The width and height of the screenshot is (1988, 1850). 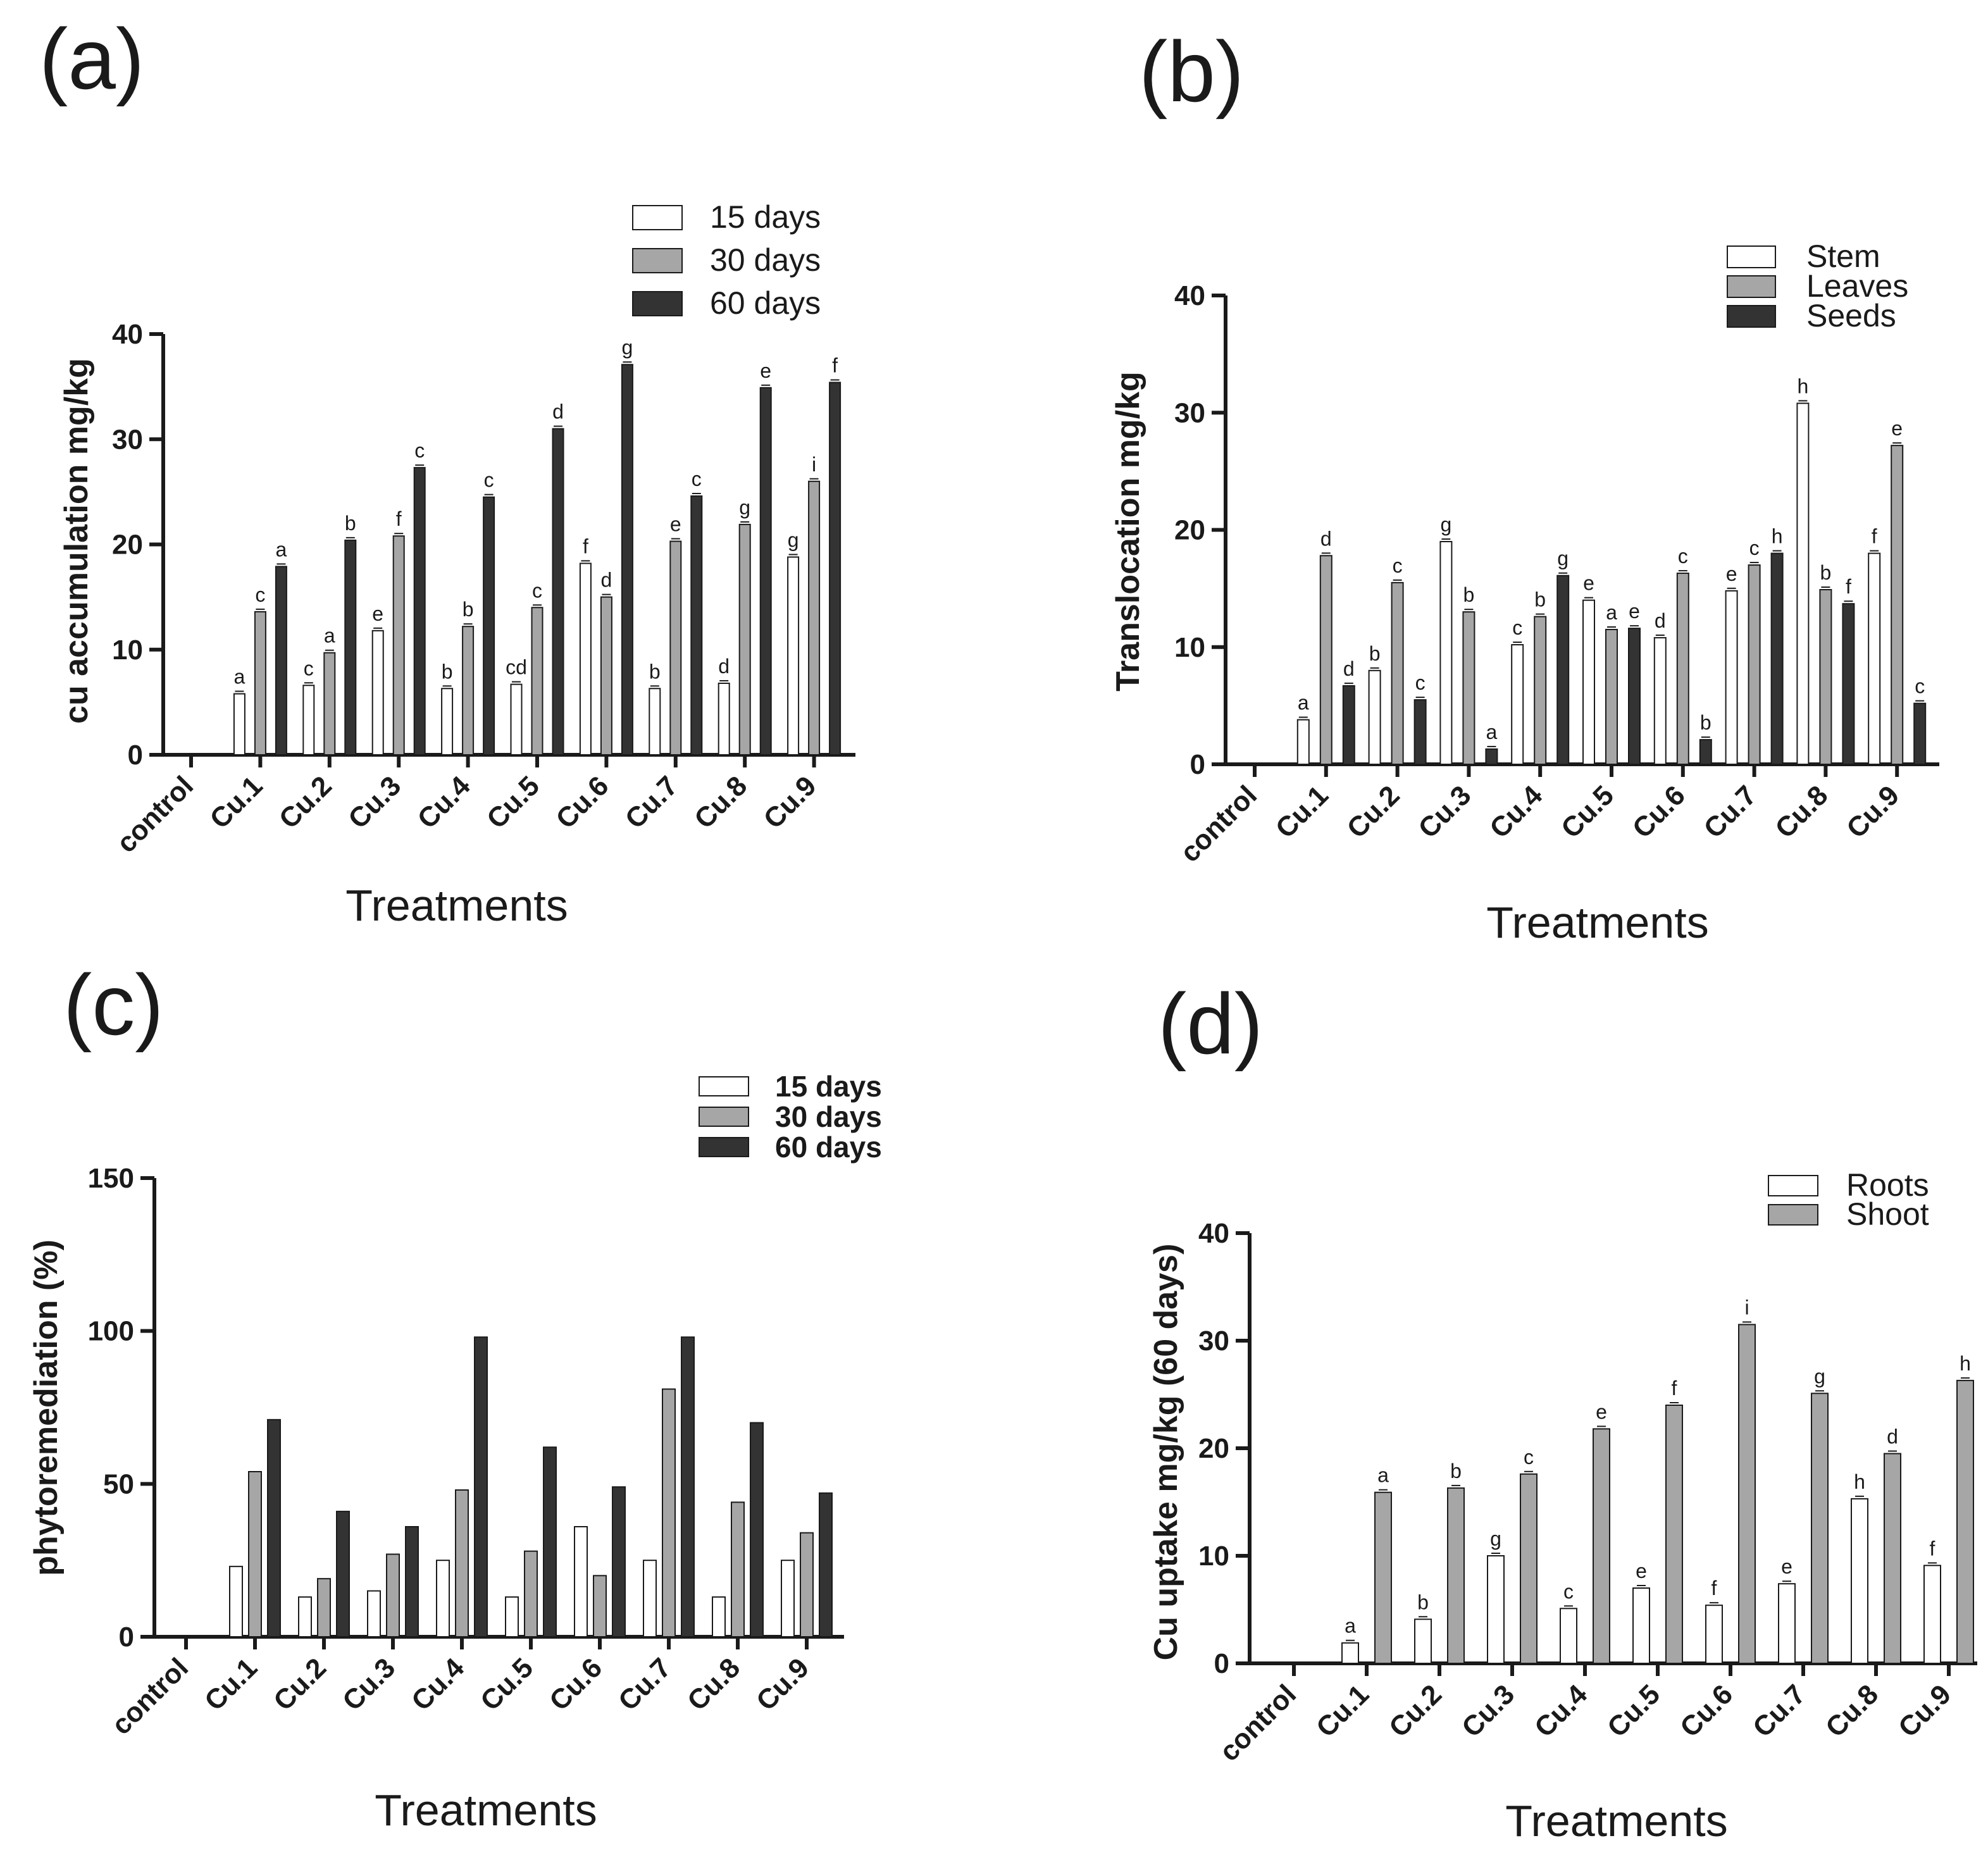 I want to click on legend-label: 15 days, so click(x=765, y=217).